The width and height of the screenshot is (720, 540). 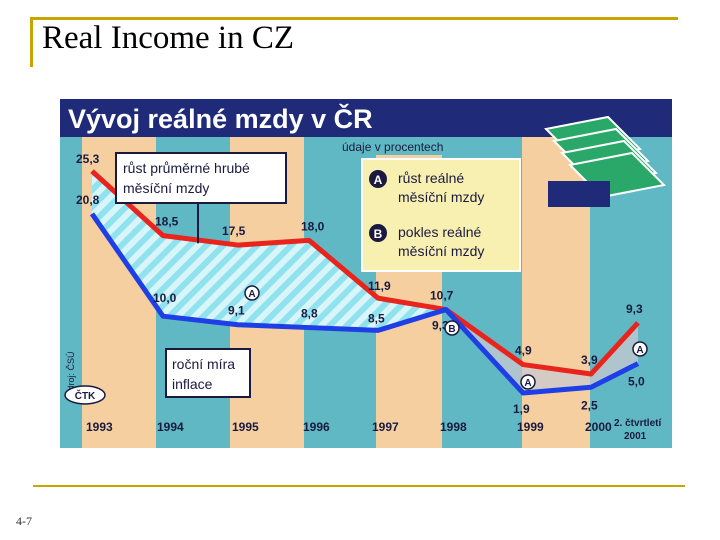 What do you see at coordinates (88, 200) in the screenshot?
I see `inflation-data-label: 20,8` at bounding box center [88, 200].